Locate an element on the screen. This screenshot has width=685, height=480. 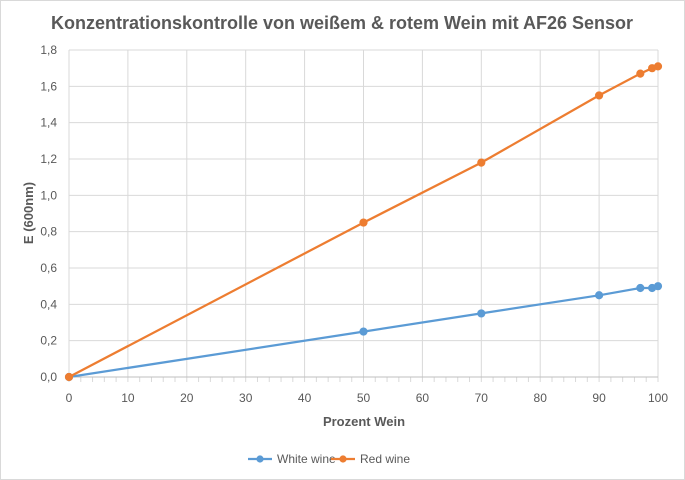
legend: White wine Red wine is located at coordinates (329, 459).